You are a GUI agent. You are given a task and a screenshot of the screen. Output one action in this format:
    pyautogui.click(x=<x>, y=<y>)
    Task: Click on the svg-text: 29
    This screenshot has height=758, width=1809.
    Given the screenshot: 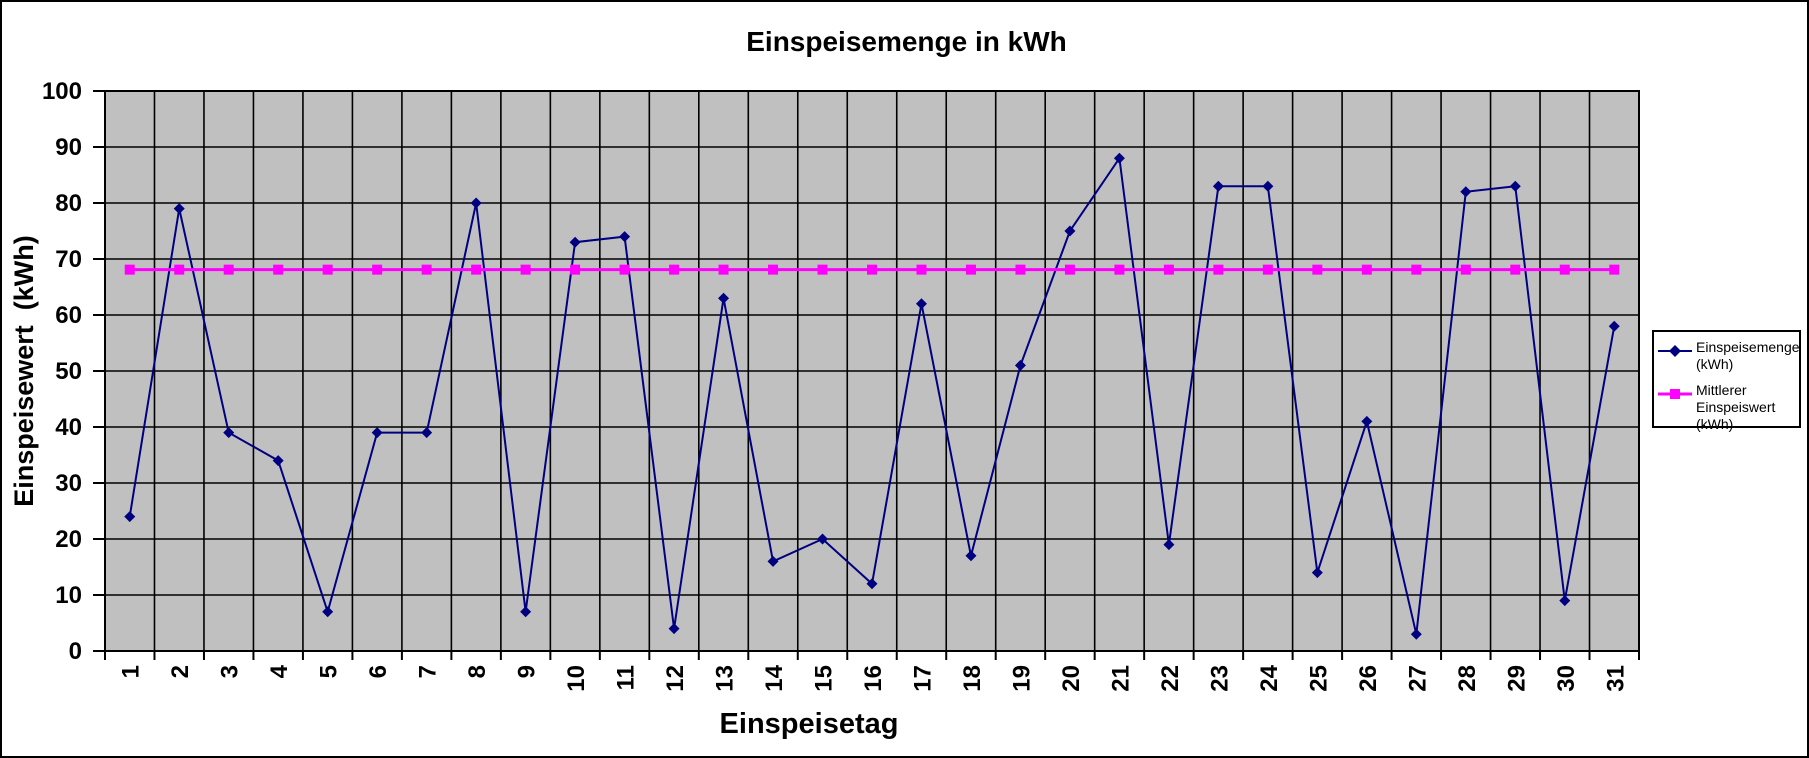 What is the action you would take?
    pyautogui.click(x=1516, y=678)
    